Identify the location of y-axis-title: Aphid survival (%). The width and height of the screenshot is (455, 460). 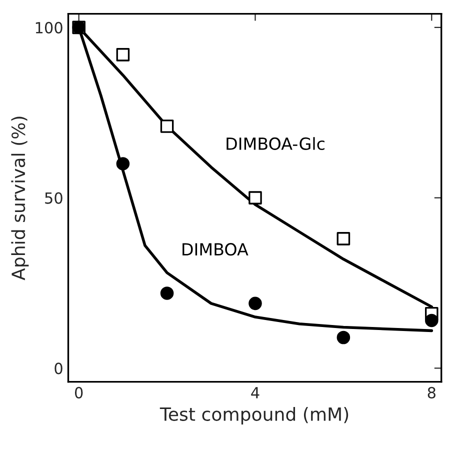
(20, 198).